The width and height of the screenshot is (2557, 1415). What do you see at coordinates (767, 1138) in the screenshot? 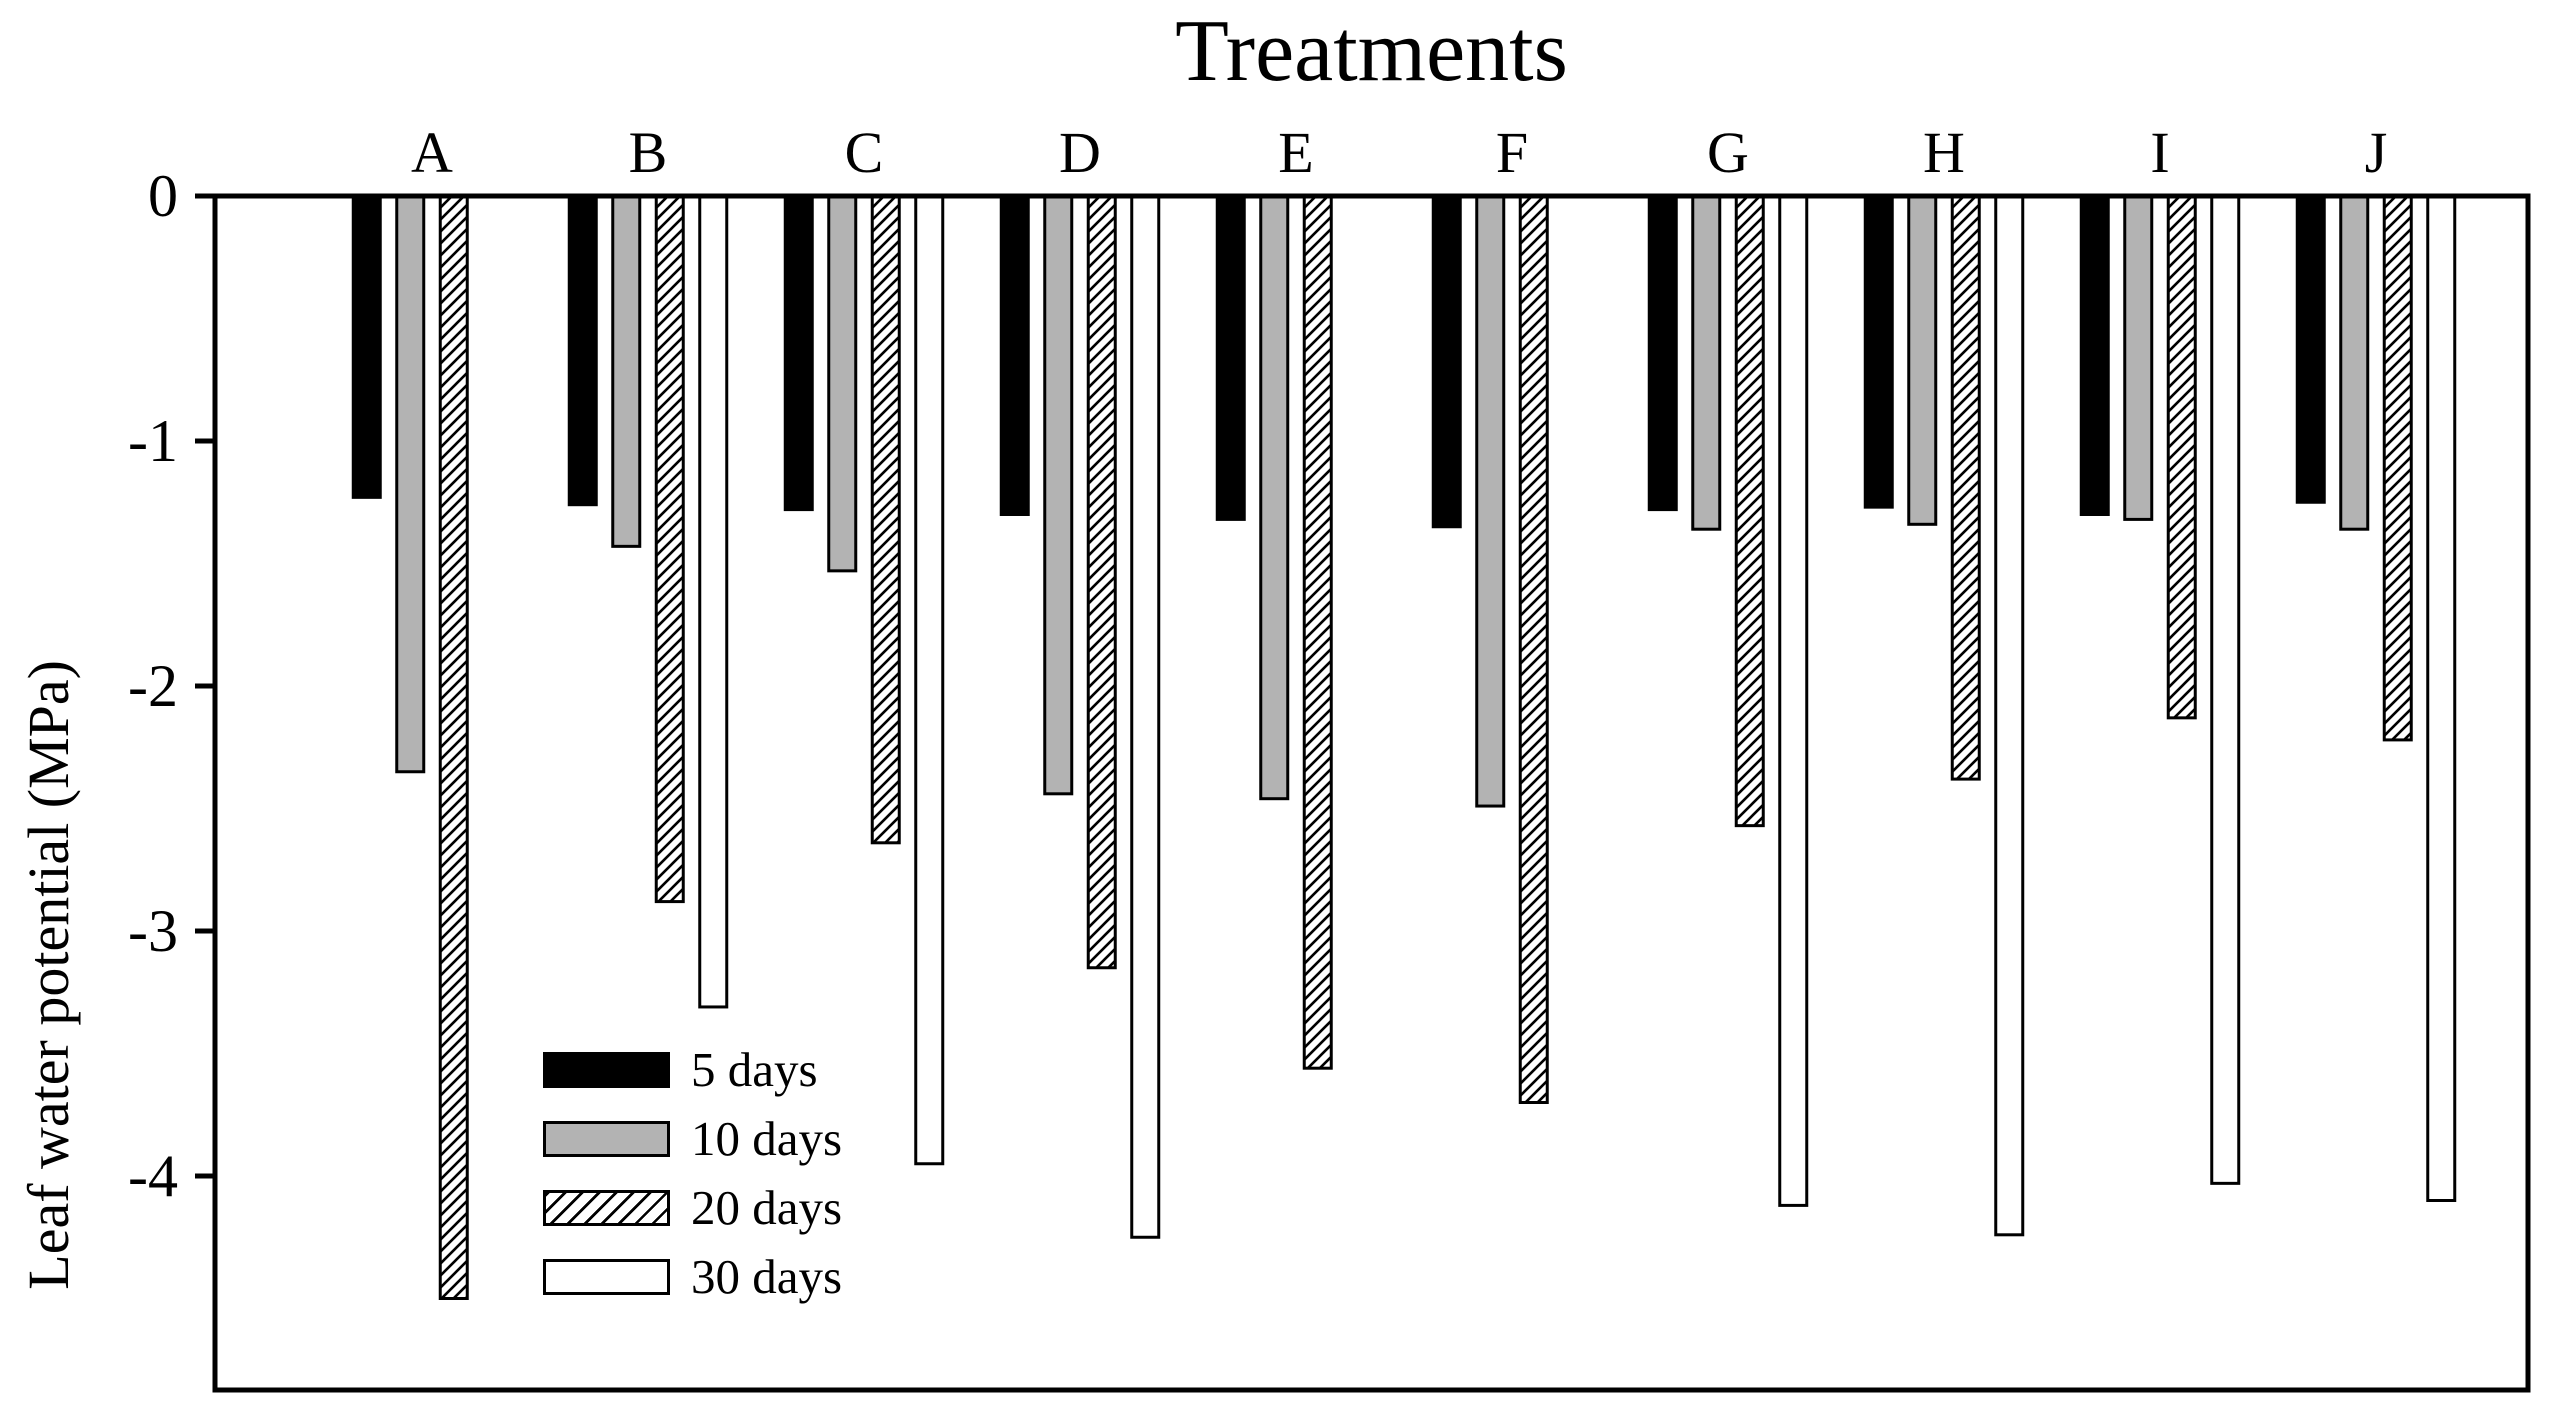
I see `legend-label-10-days: 10 days` at bounding box center [767, 1138].